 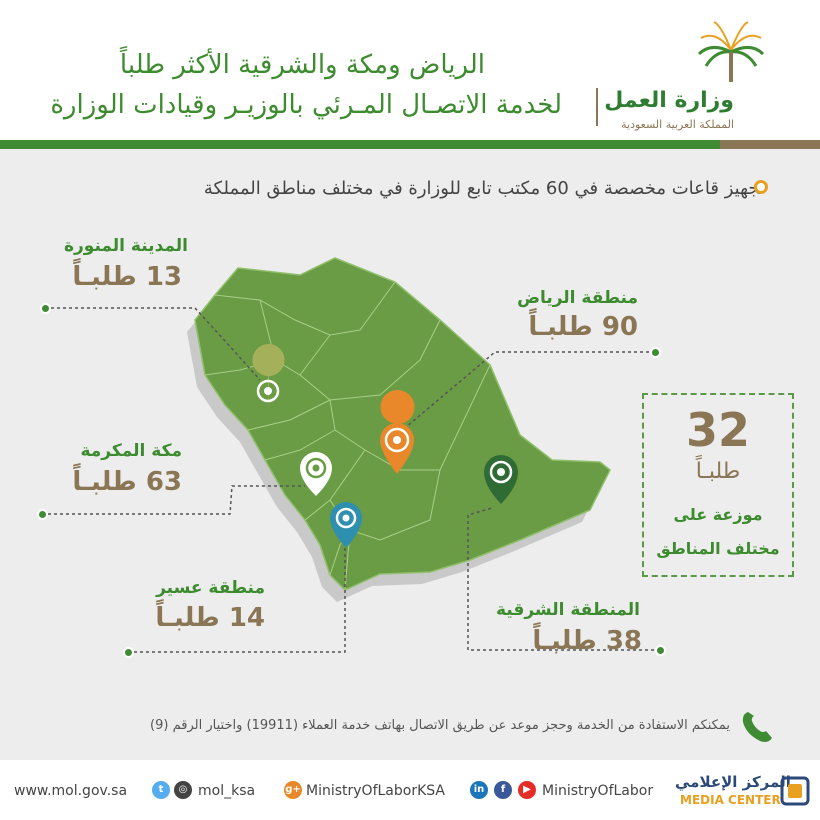 I want to click on facebook-icon: f, so click(x=503, y=790).